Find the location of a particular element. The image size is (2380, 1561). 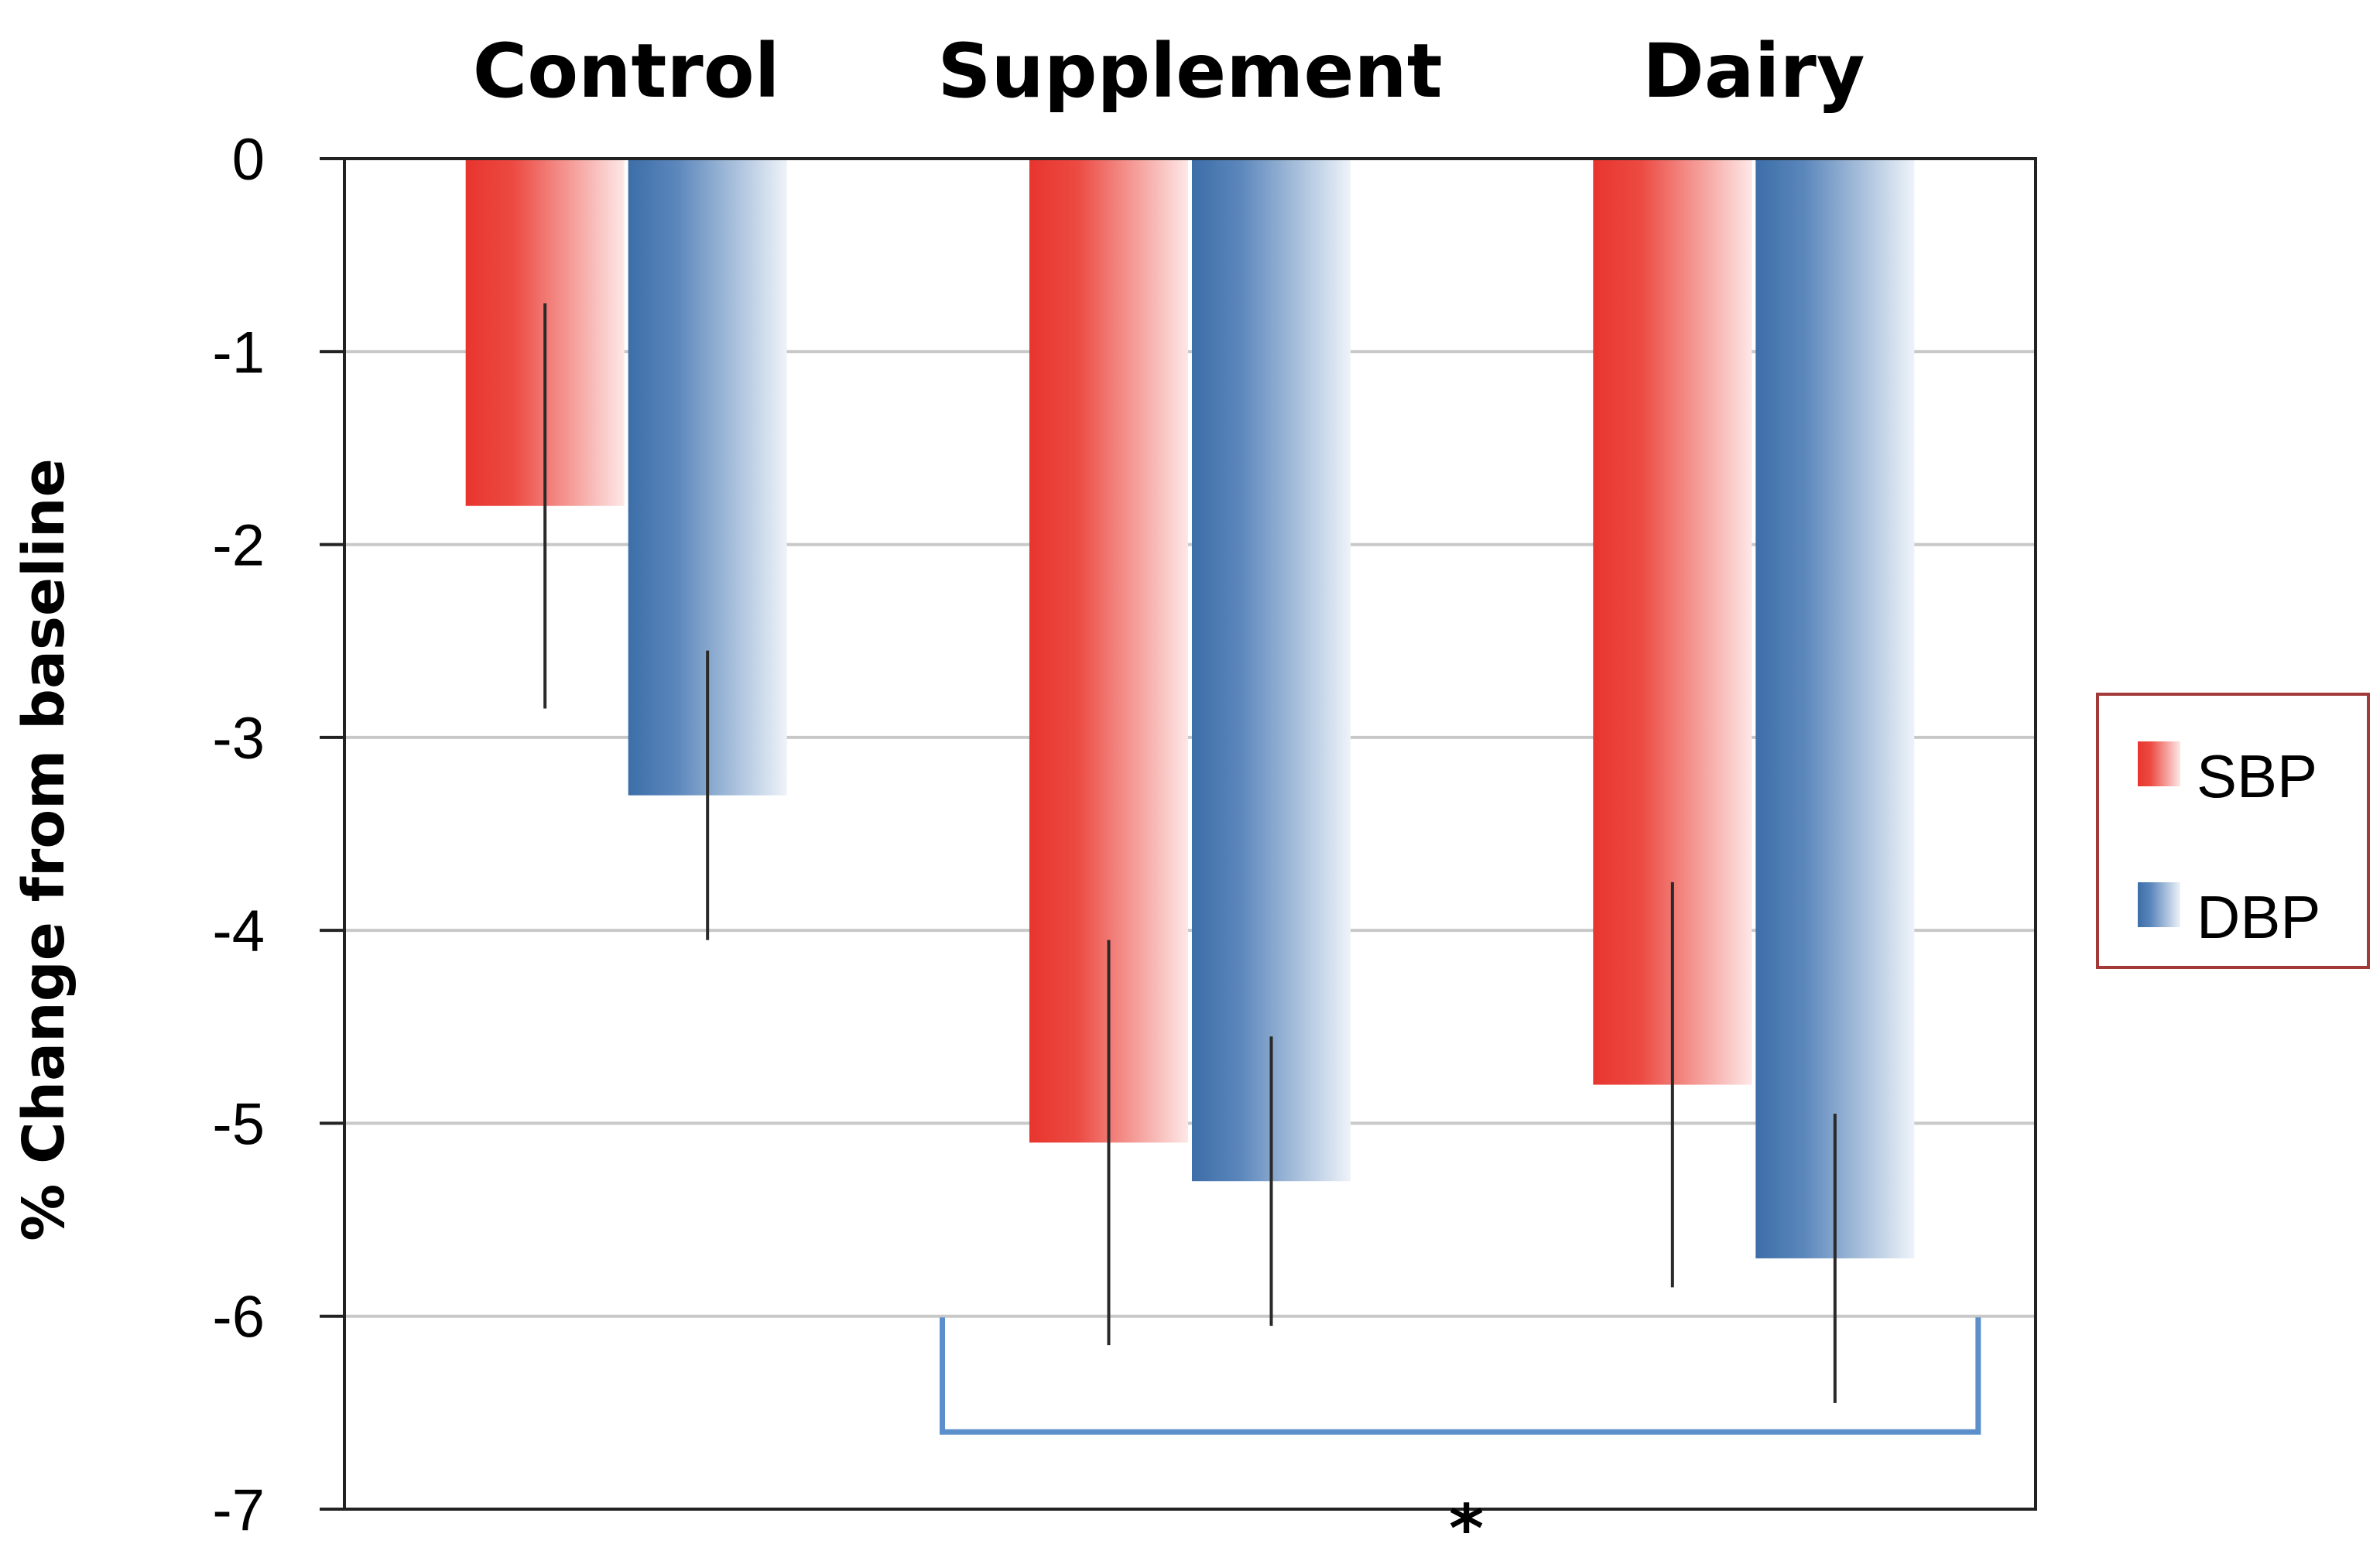

y-tick-label: -2 is located at coordinates (238, 546).